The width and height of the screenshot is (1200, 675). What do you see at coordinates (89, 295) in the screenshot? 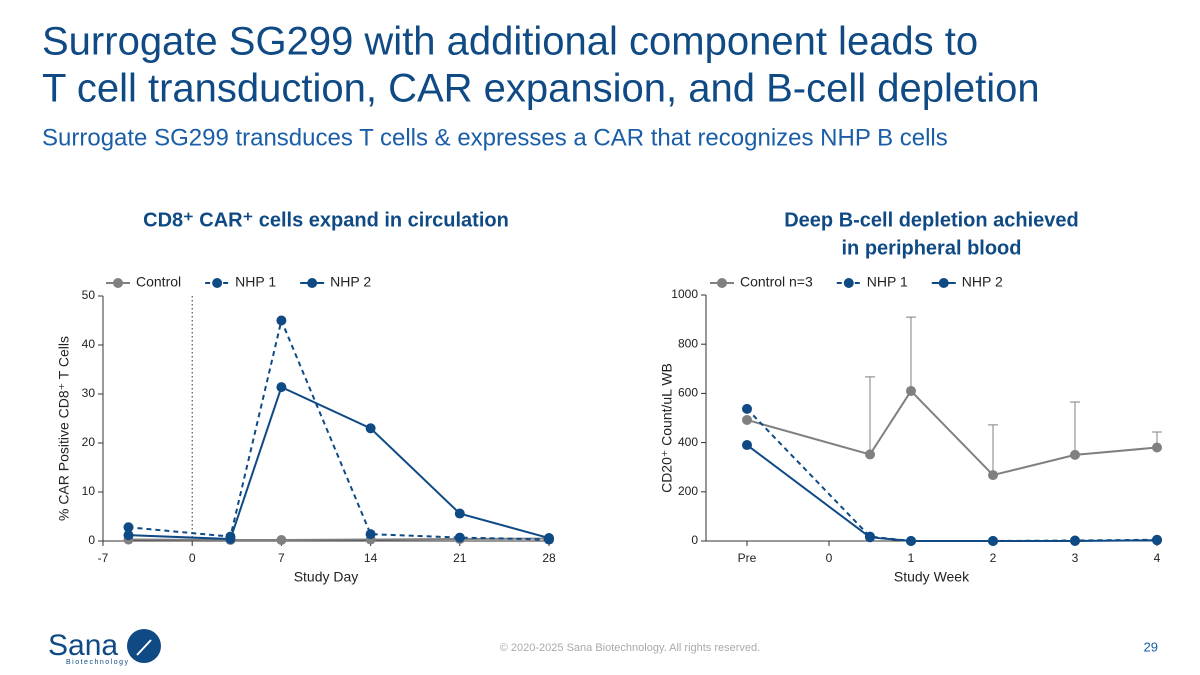
I see `y-tick-label: 50` at bounding box center [89, 295].